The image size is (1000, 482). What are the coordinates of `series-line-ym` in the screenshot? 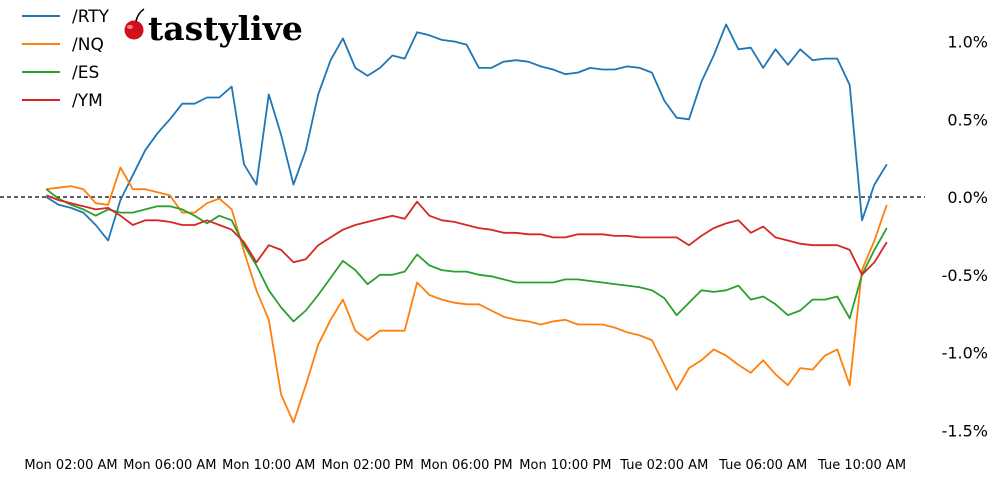 It's located at (466, 235).